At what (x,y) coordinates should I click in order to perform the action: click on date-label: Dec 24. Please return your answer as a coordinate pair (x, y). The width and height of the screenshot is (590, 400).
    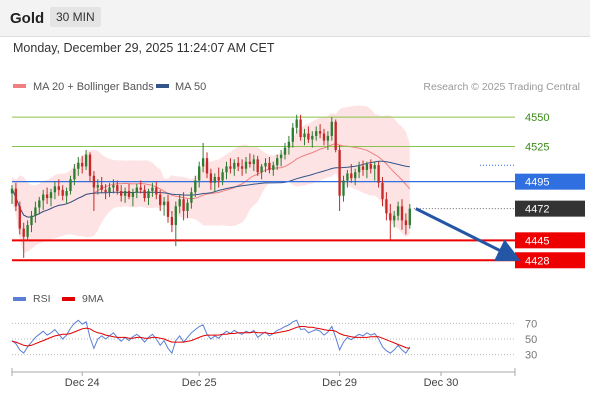
    Looking at the image, I should click on (82, 383).